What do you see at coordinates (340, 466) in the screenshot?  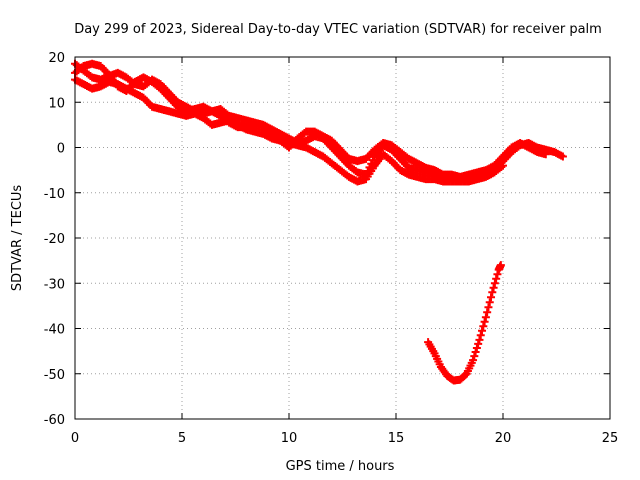 I see `x-axis-label: GPS time / hours` at bounding box center [340, 466].